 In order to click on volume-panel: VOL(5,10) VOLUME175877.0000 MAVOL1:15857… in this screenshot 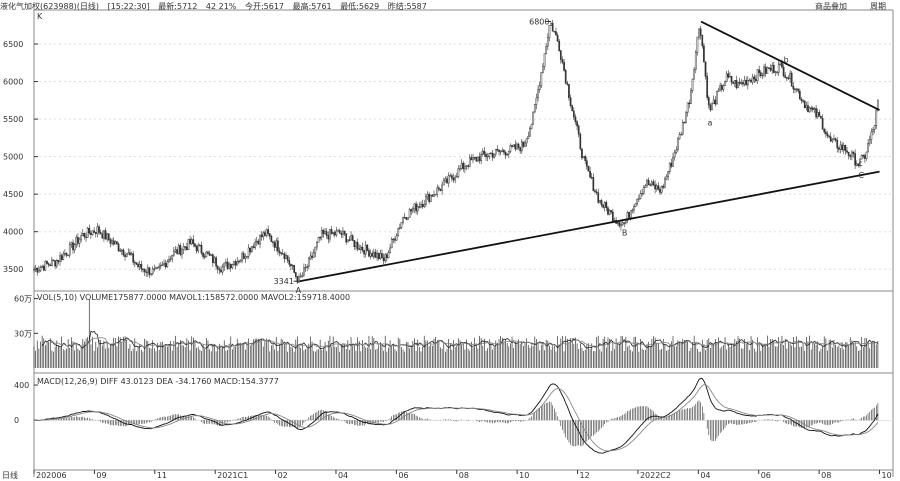, I will do `click(446, 330)`.